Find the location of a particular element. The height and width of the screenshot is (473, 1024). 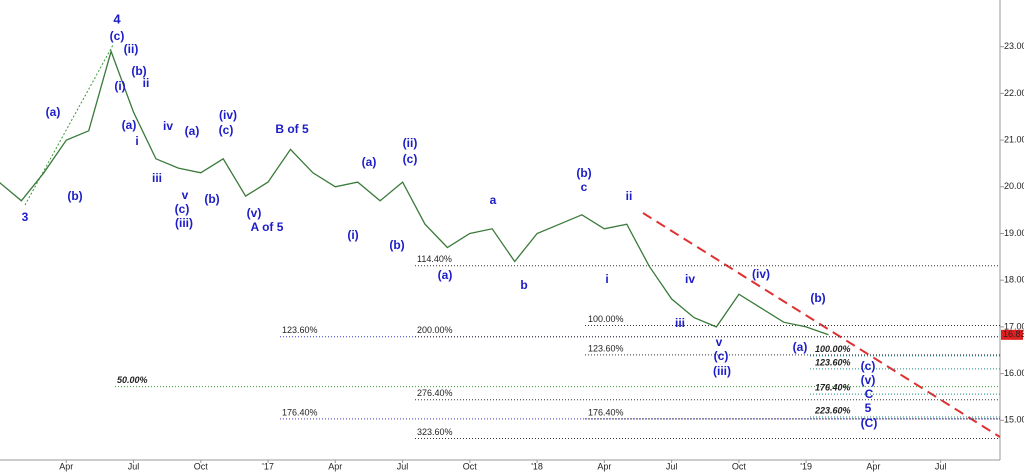

wave-label: 4 is located at coordinates (117, 18).